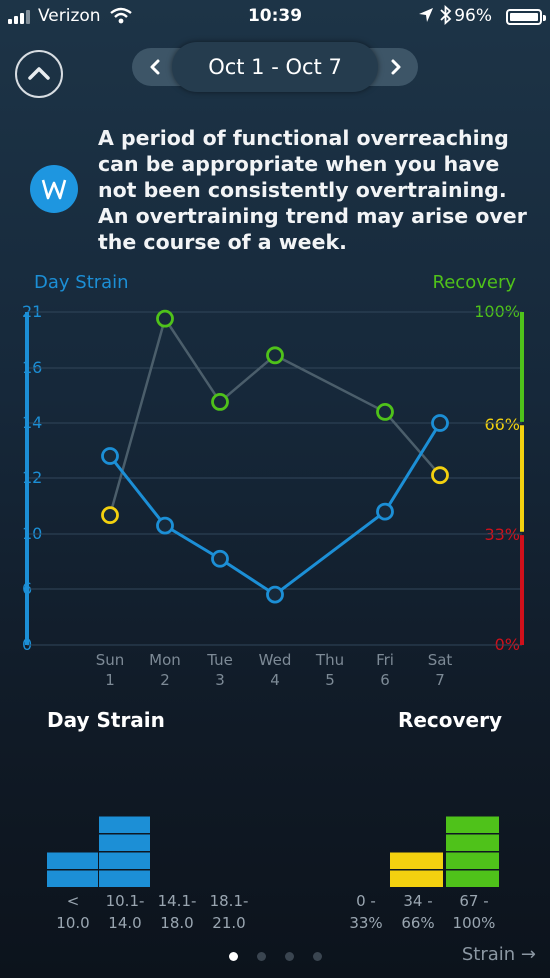 The width and height of the screenshot is (550, 978). Describe the element at coordinates (275, 670) in the screenshot. I see `day-label: Wed 4` at that location.